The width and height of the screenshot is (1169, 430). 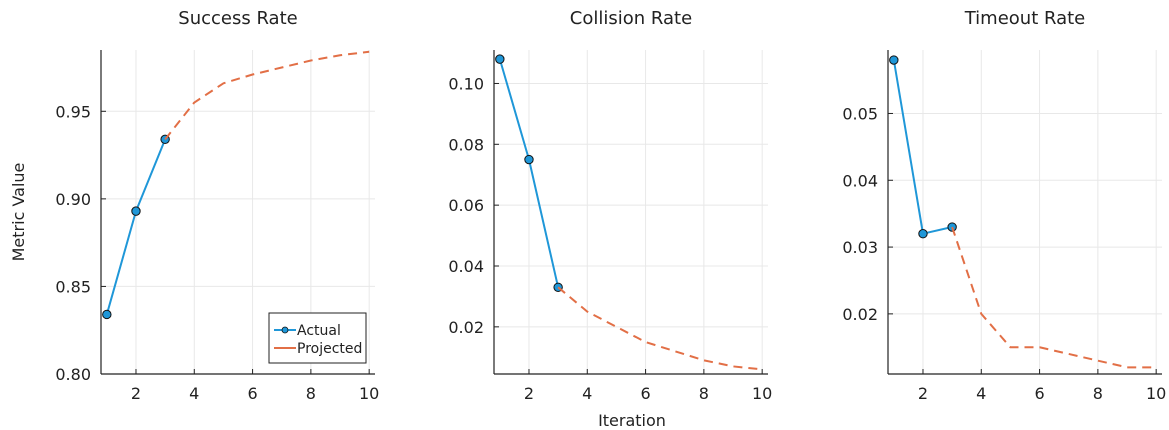 I want to click on y-tick-label: 0.06, so click(x=466, y=205).